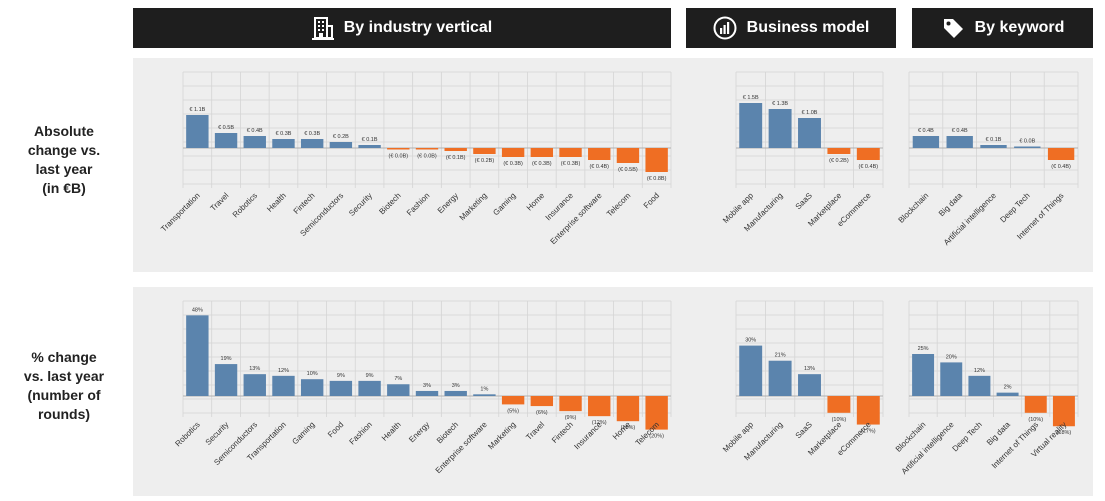 The image size is (1105, 501). I want to click on data-label: € 1.5B, so click(751, 98).